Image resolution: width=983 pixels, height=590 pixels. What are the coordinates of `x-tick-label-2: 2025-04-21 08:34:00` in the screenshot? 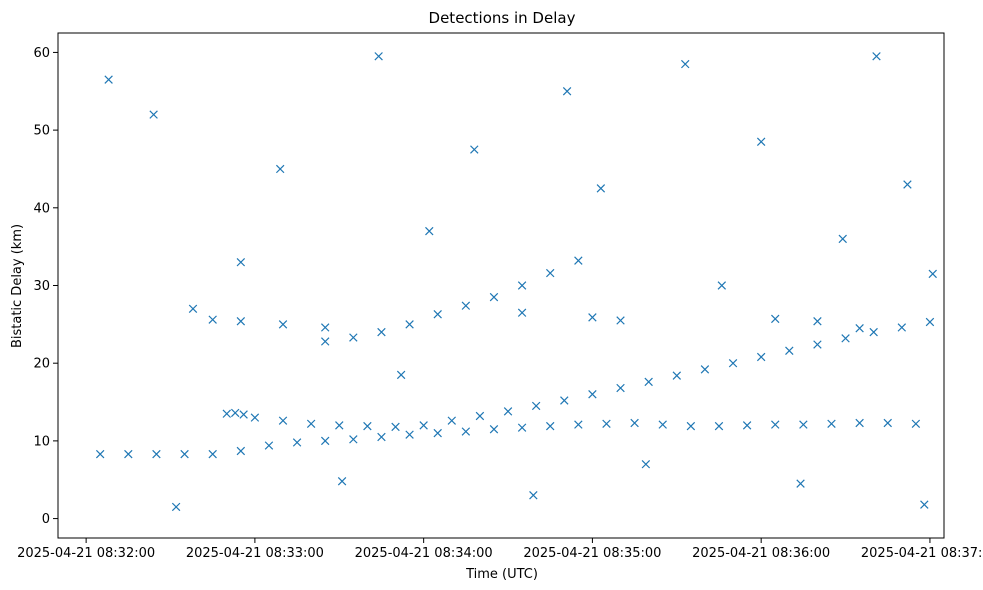 It's located at (424, 553).